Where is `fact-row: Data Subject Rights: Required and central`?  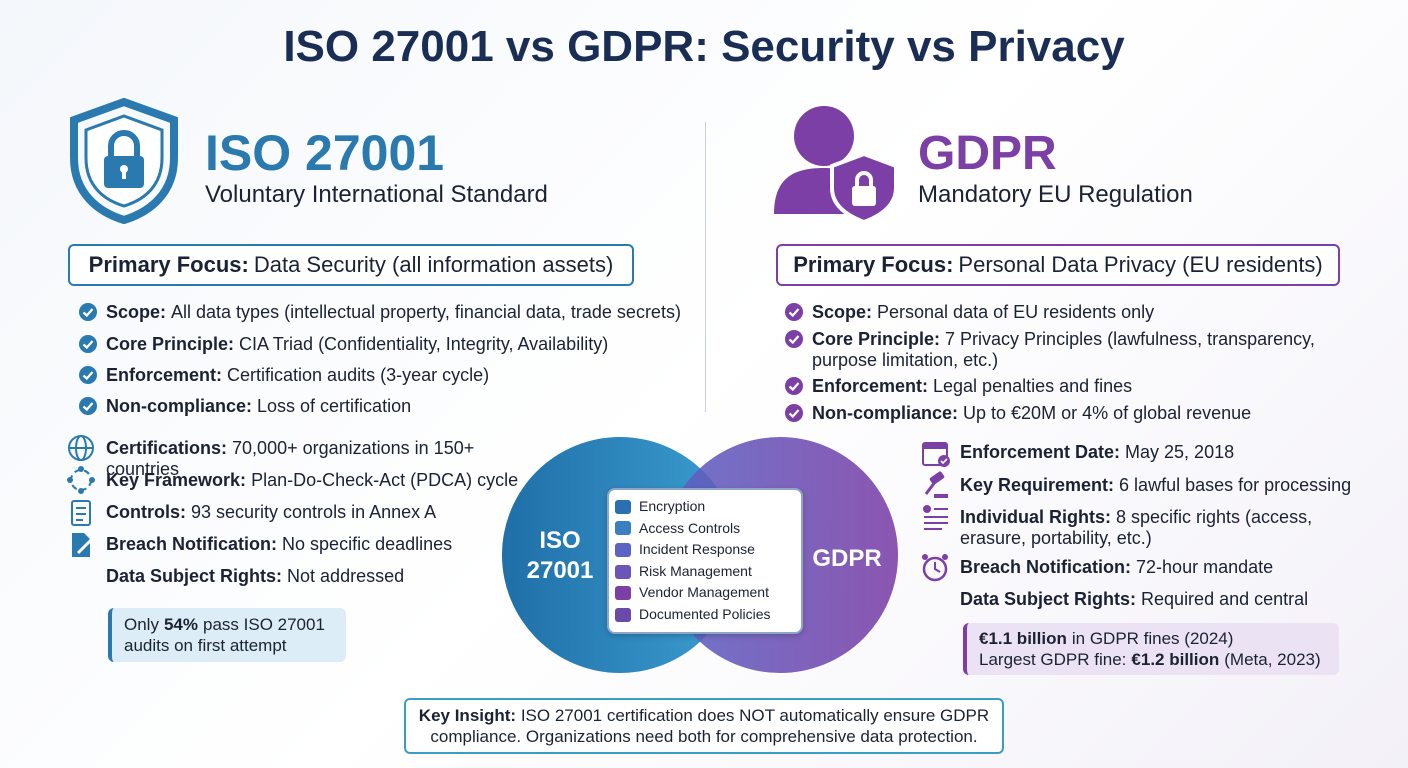 fact-row: Data Subject Rights: Required and central is located at coordinates (1140, 601).